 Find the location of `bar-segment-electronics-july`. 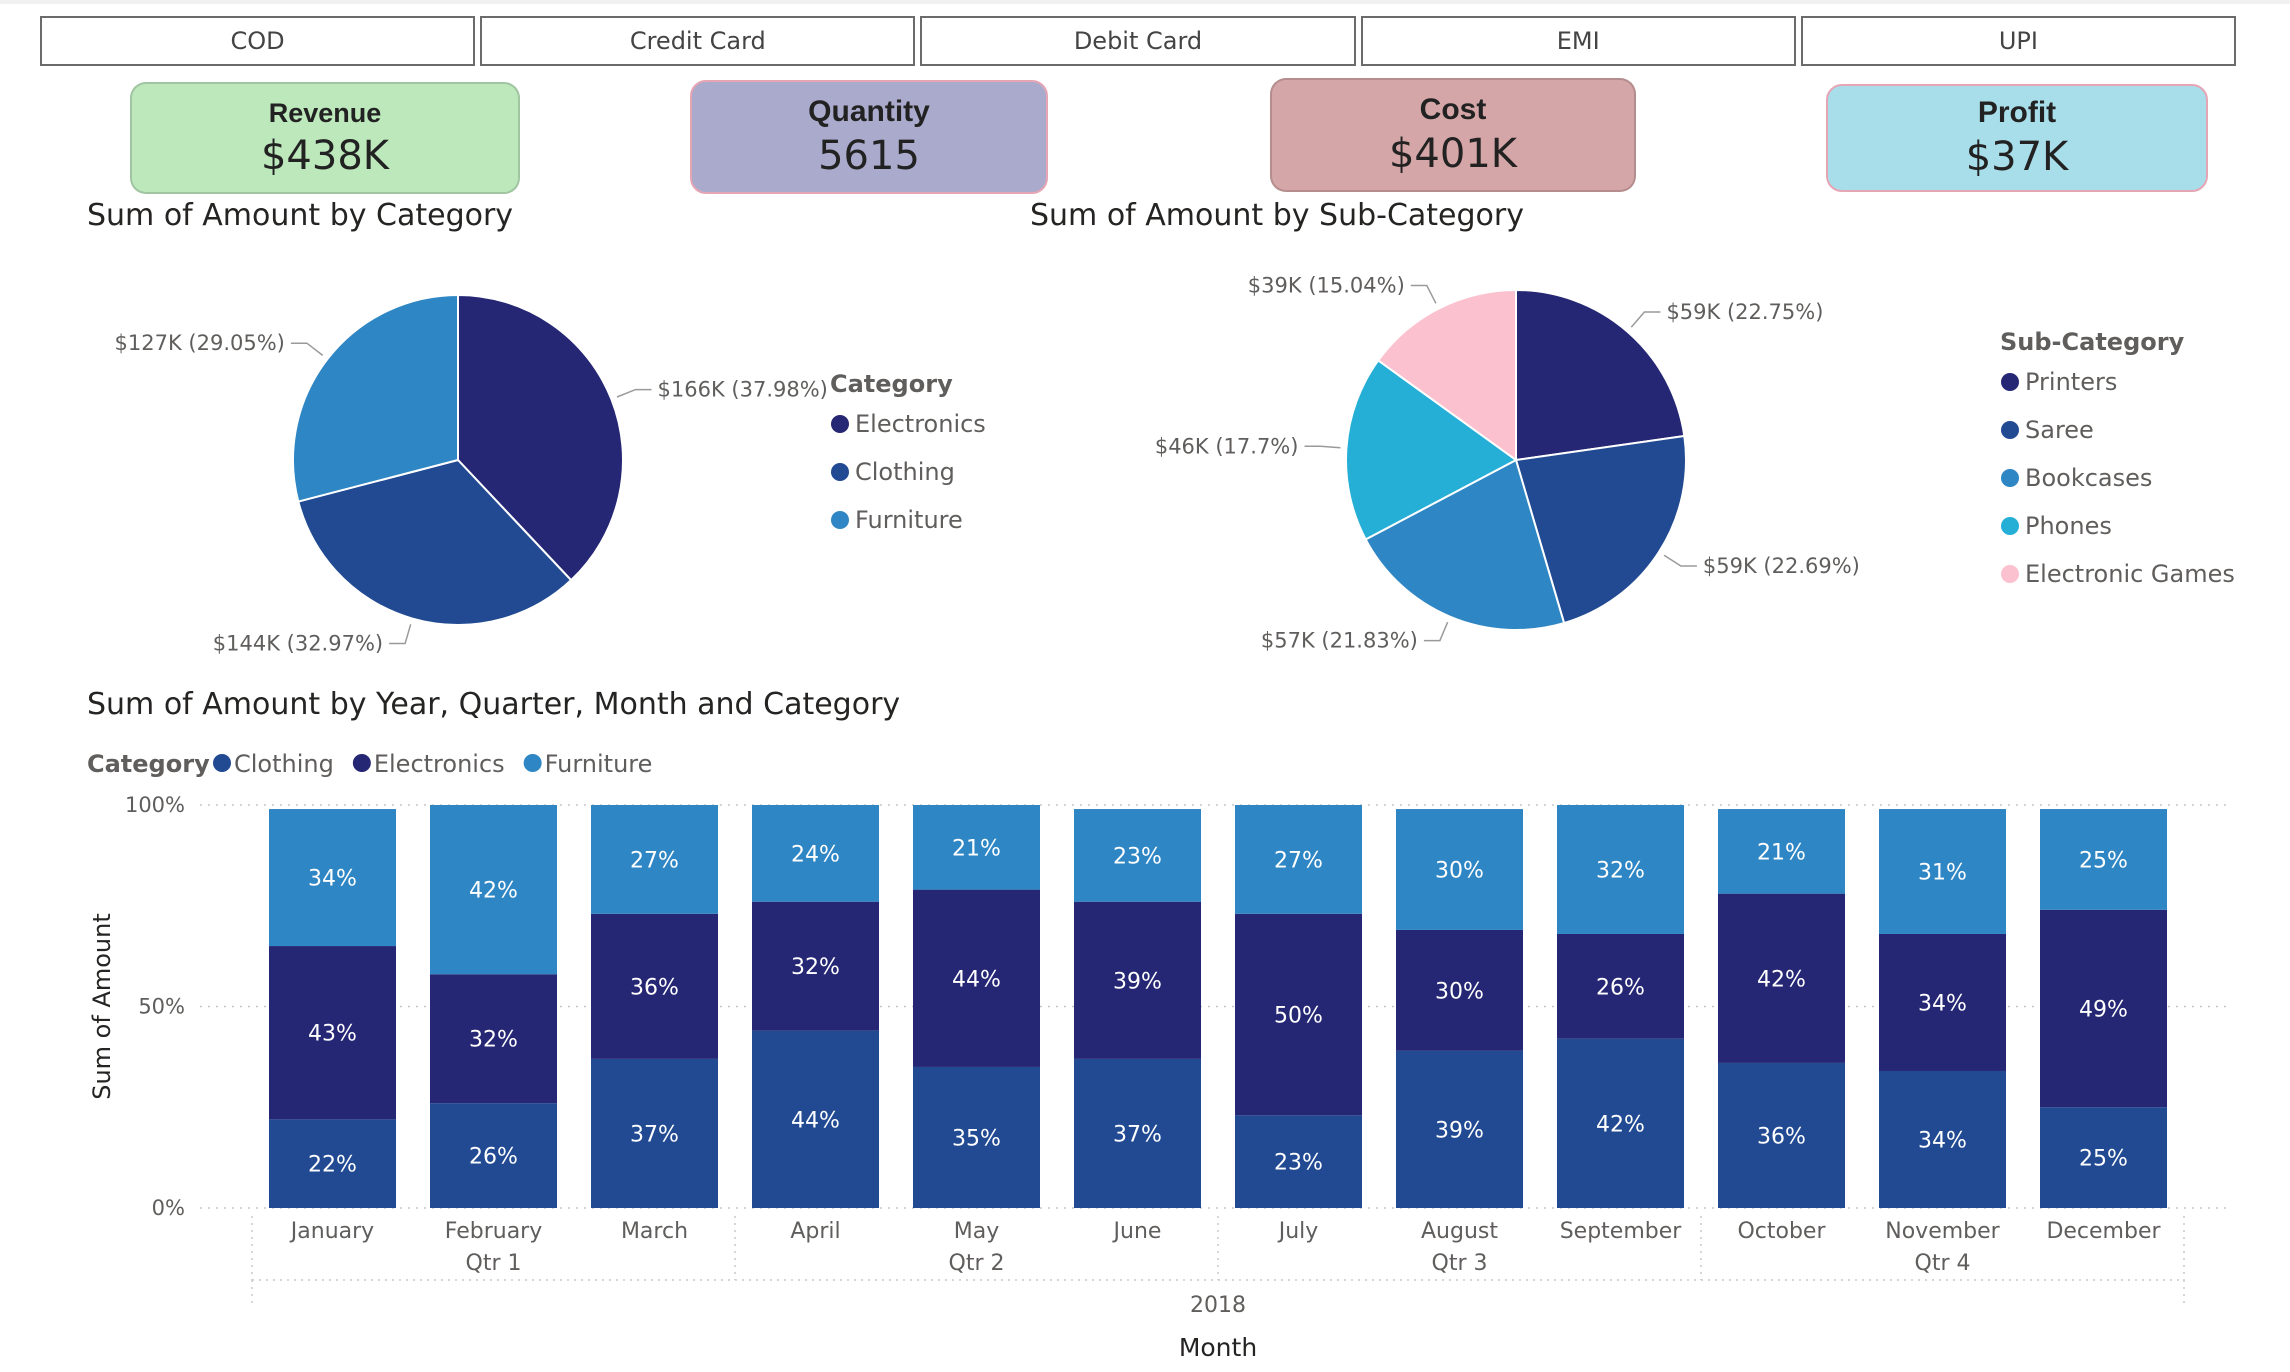

bar-segment-electronics-july is located at coordinates (1298, 1014).